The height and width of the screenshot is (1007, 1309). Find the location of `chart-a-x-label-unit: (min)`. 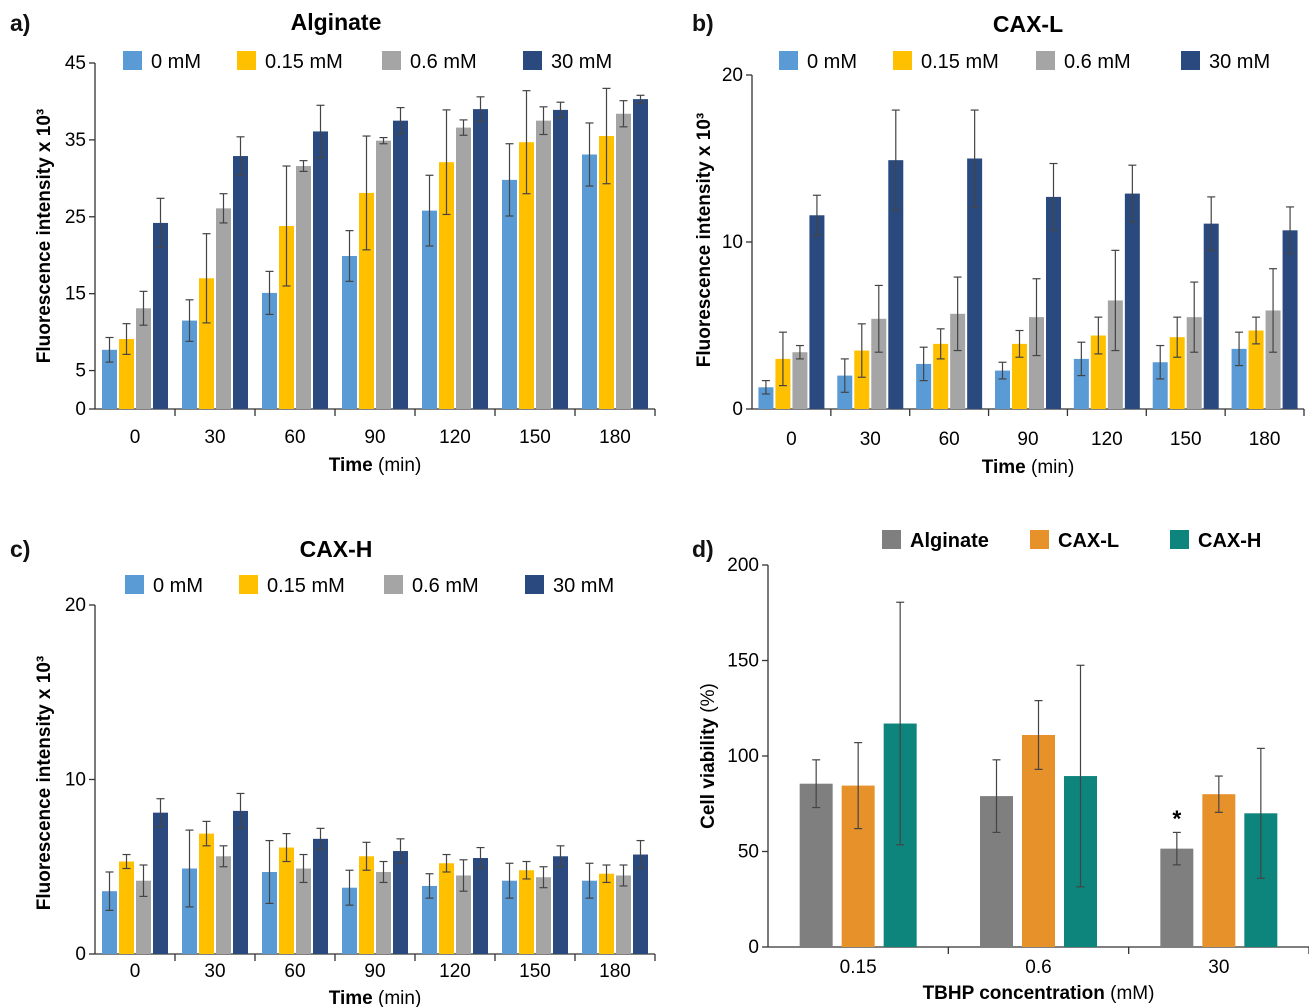

chart-a-x-label-unit: (min) is located at coordinates (399, 465).